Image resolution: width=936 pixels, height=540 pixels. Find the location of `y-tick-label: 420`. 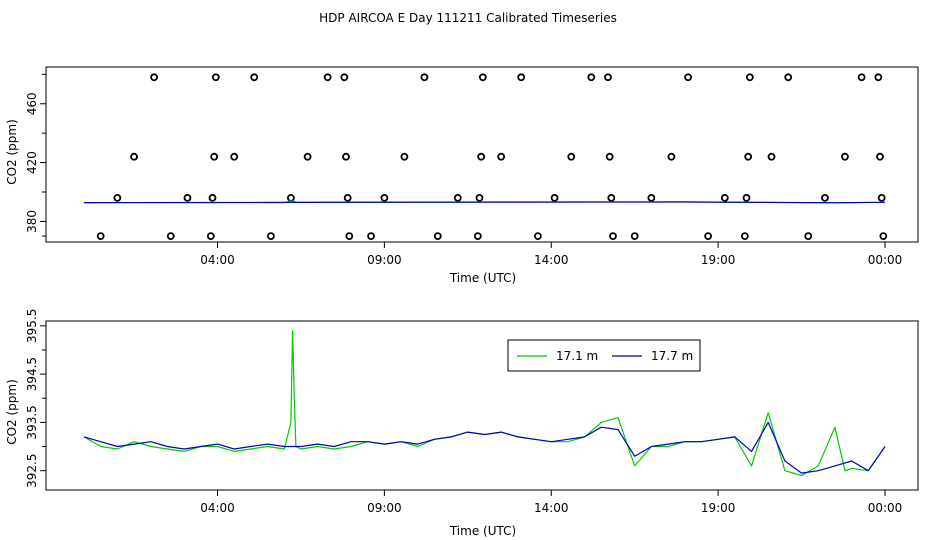

y-tick-label: 420 is located at coordinates (32, 162).